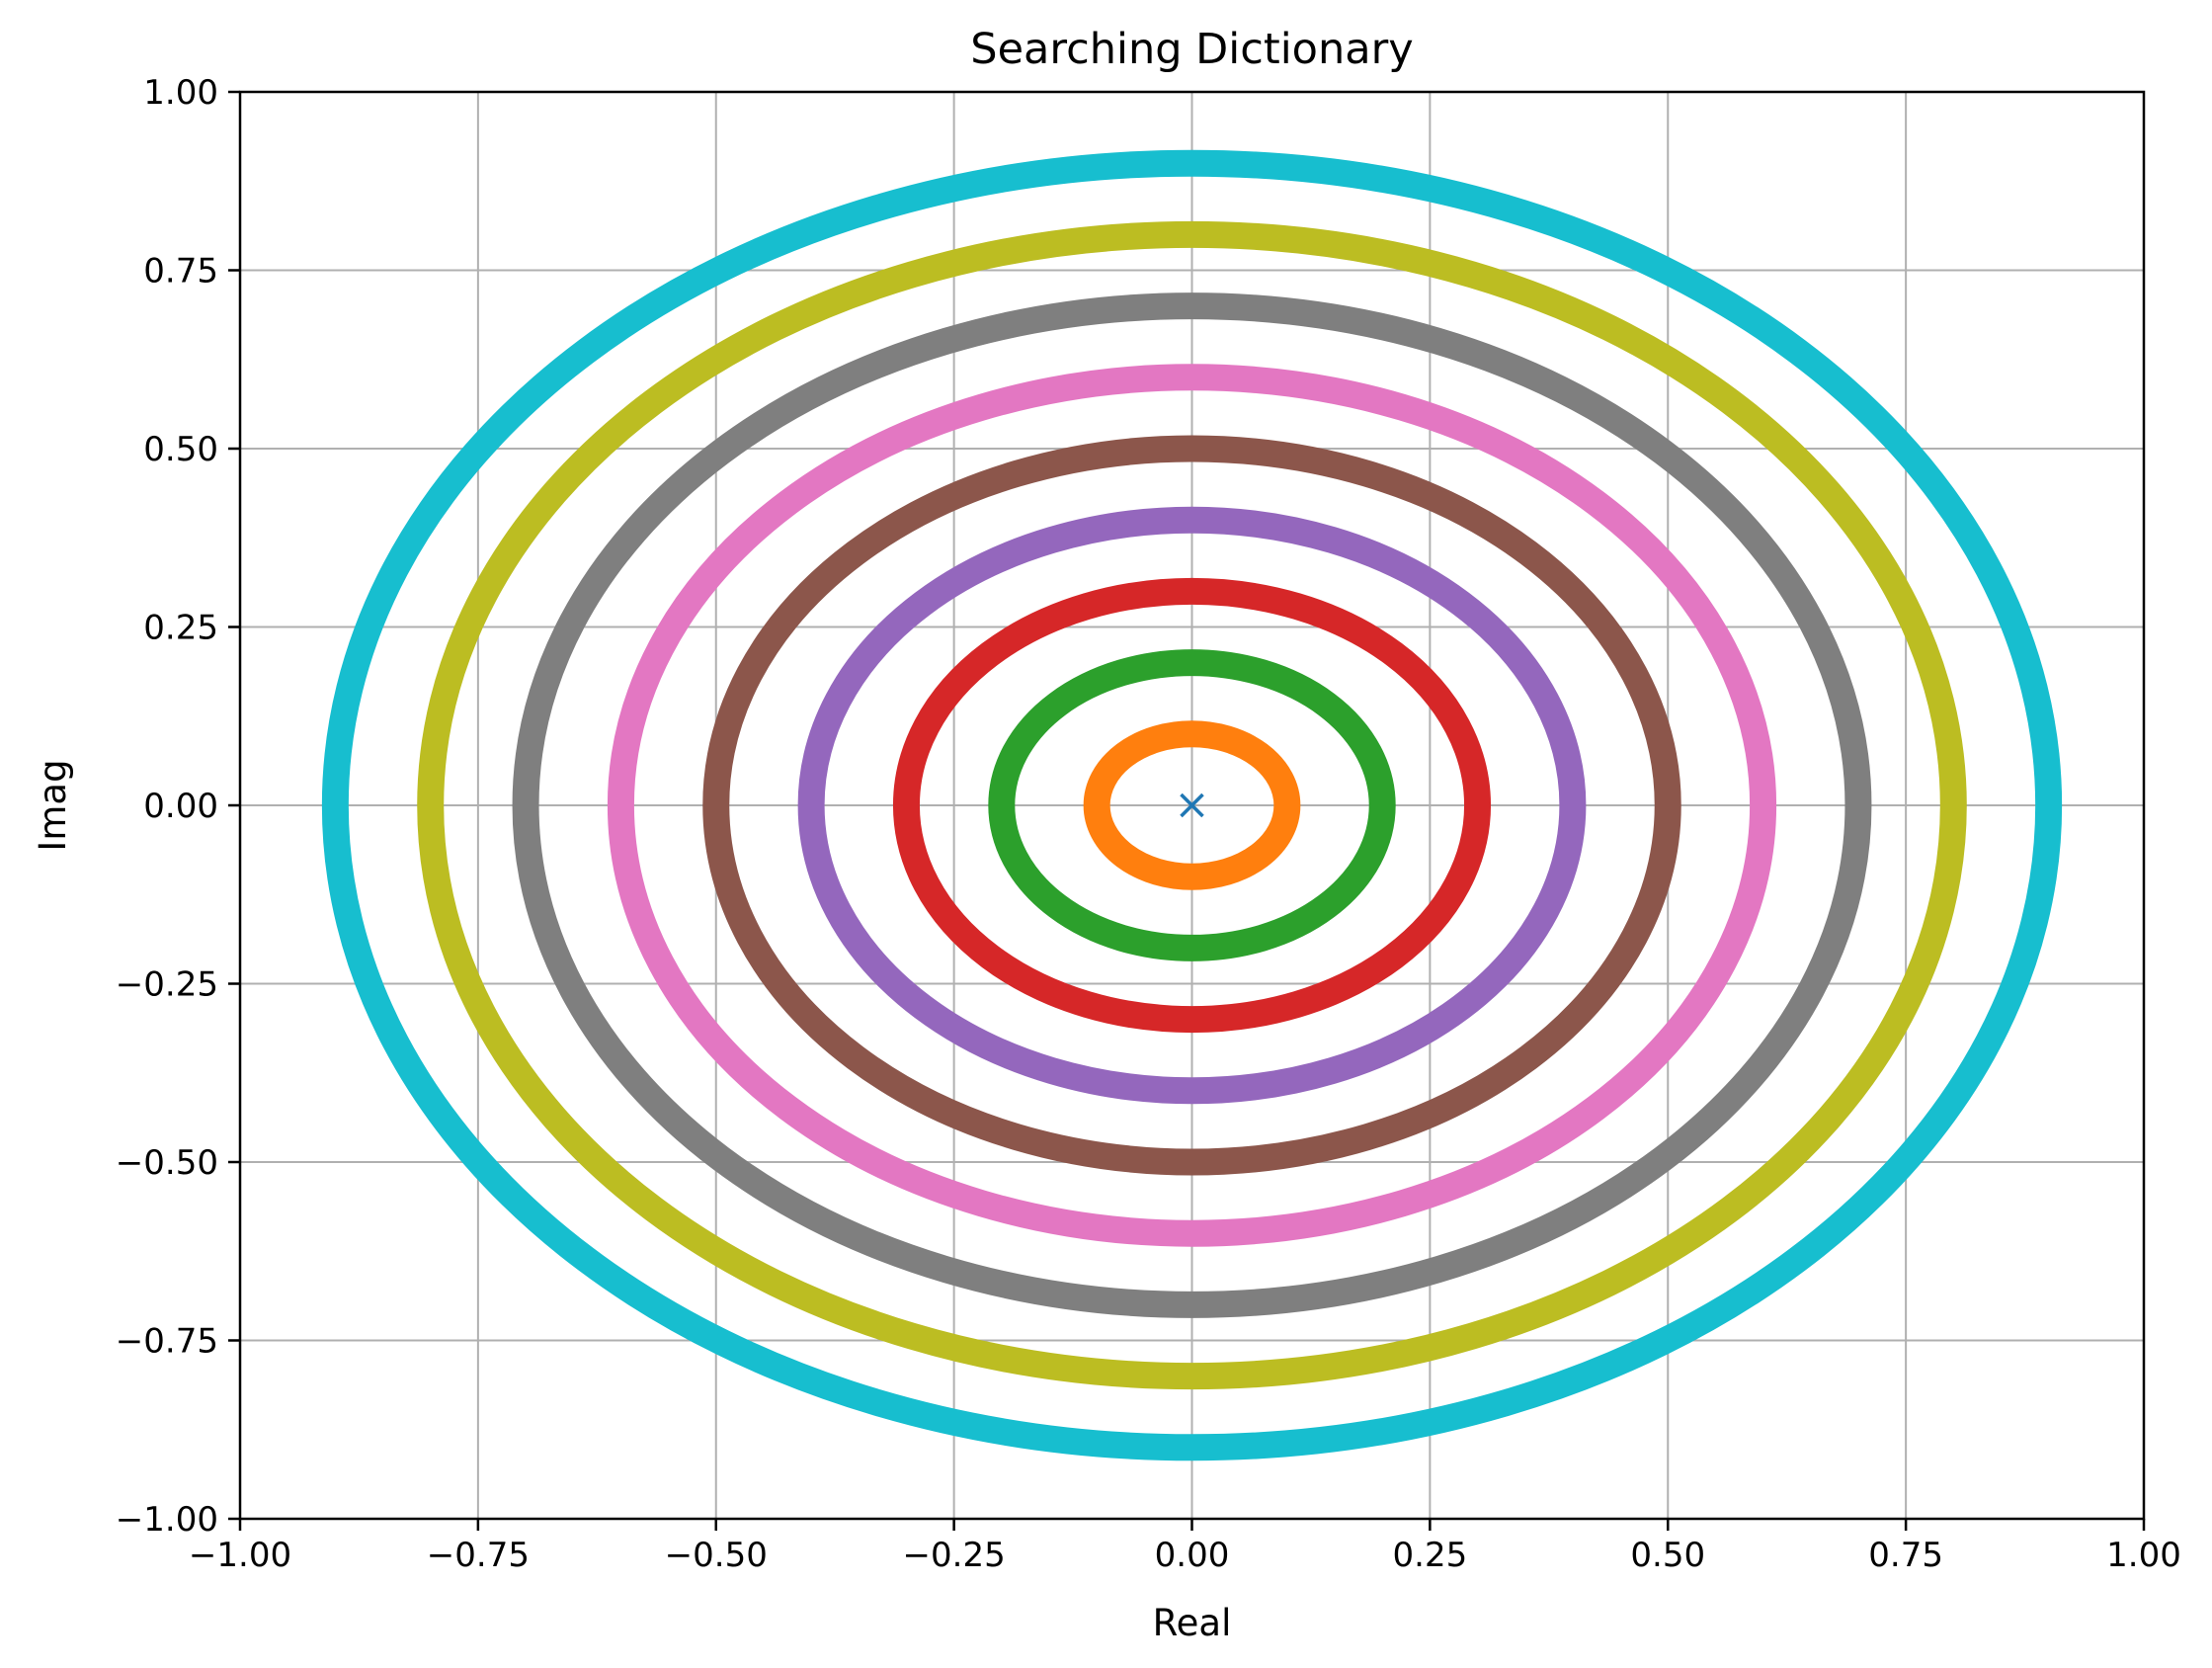 Image resolution: width=2212 pixels, height=1668 pixels. Describe the element at coordinates (180, 272) in the screenshot. I see `y-tick-label-1: 0.75` at that location.